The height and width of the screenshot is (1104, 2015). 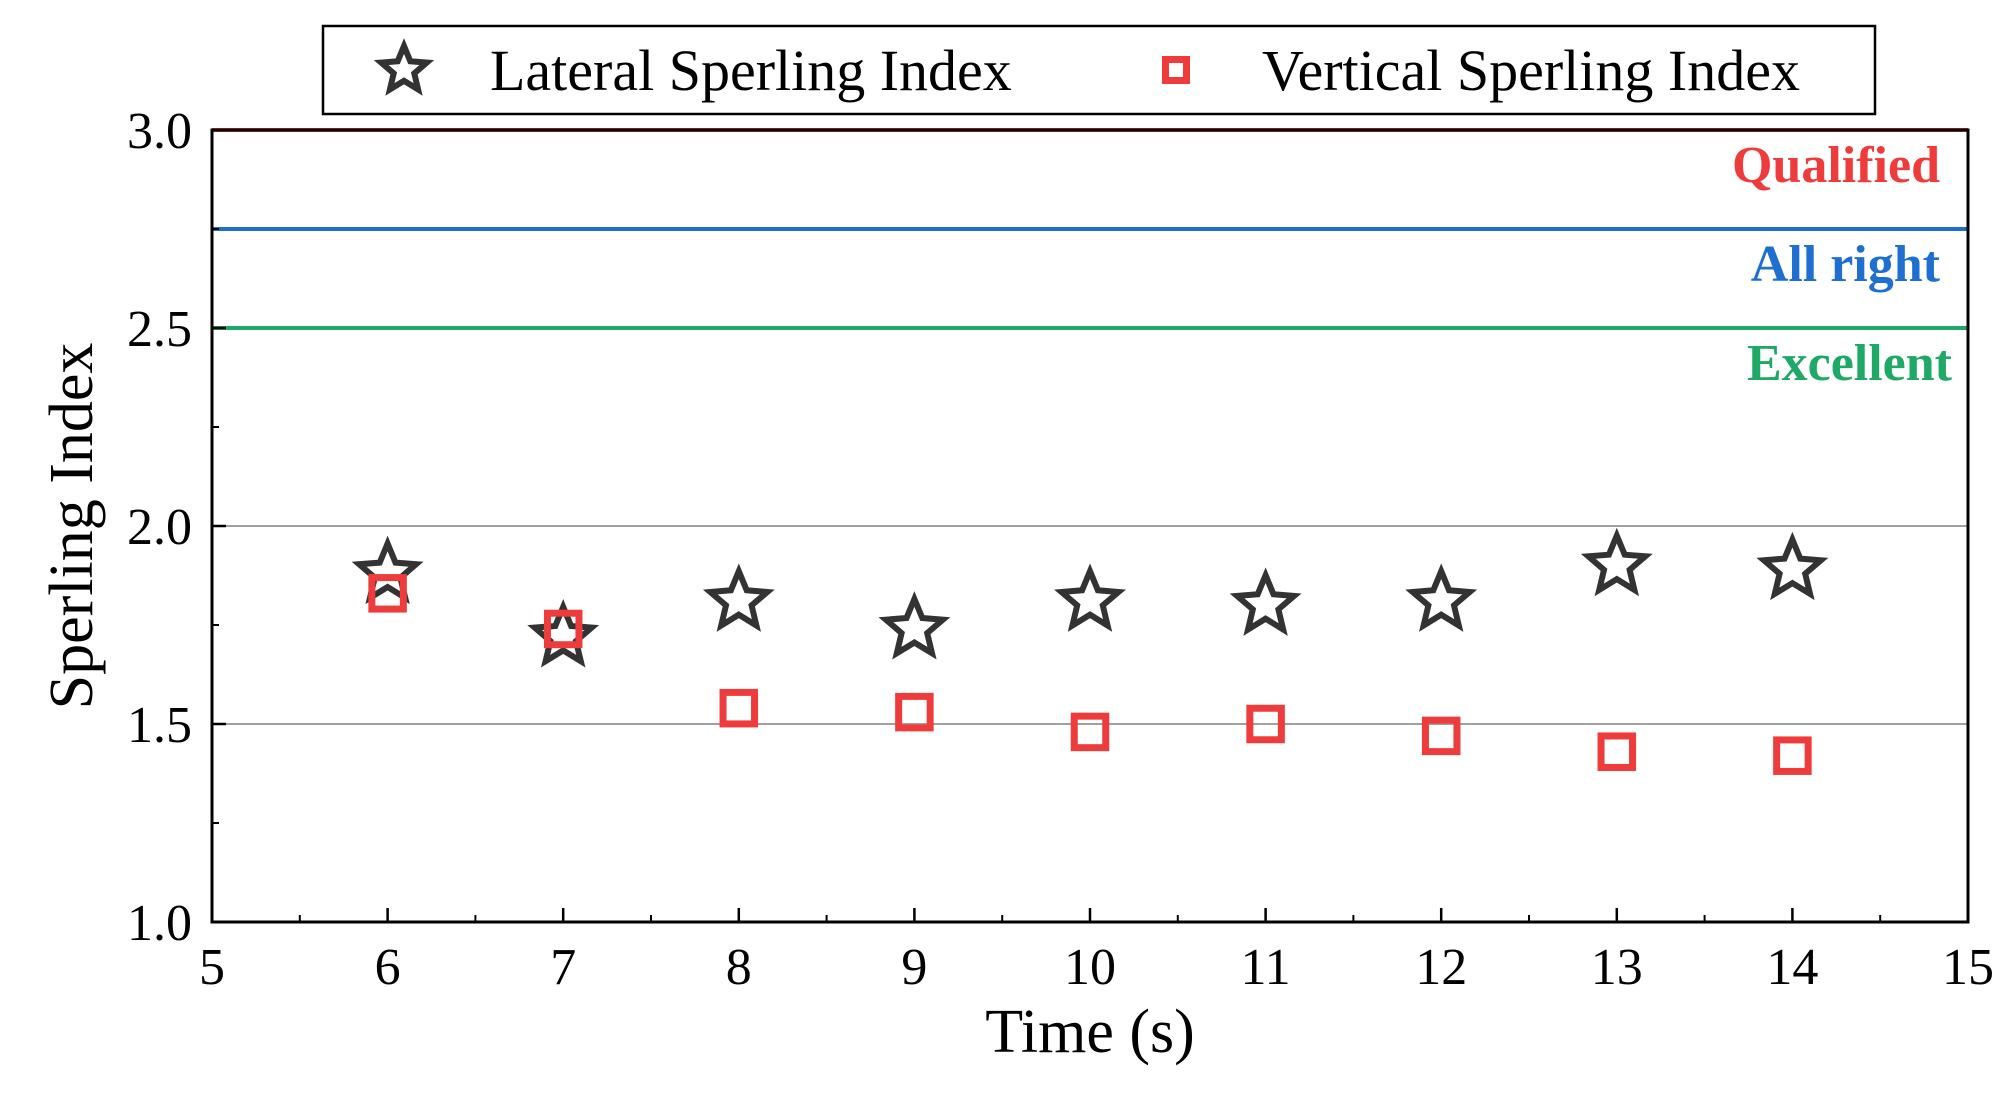 What do you see at coordinates (1846, 264) in the screenshot?
I see `reference-label-all-right: All right` at bounding box center [1846, 264].